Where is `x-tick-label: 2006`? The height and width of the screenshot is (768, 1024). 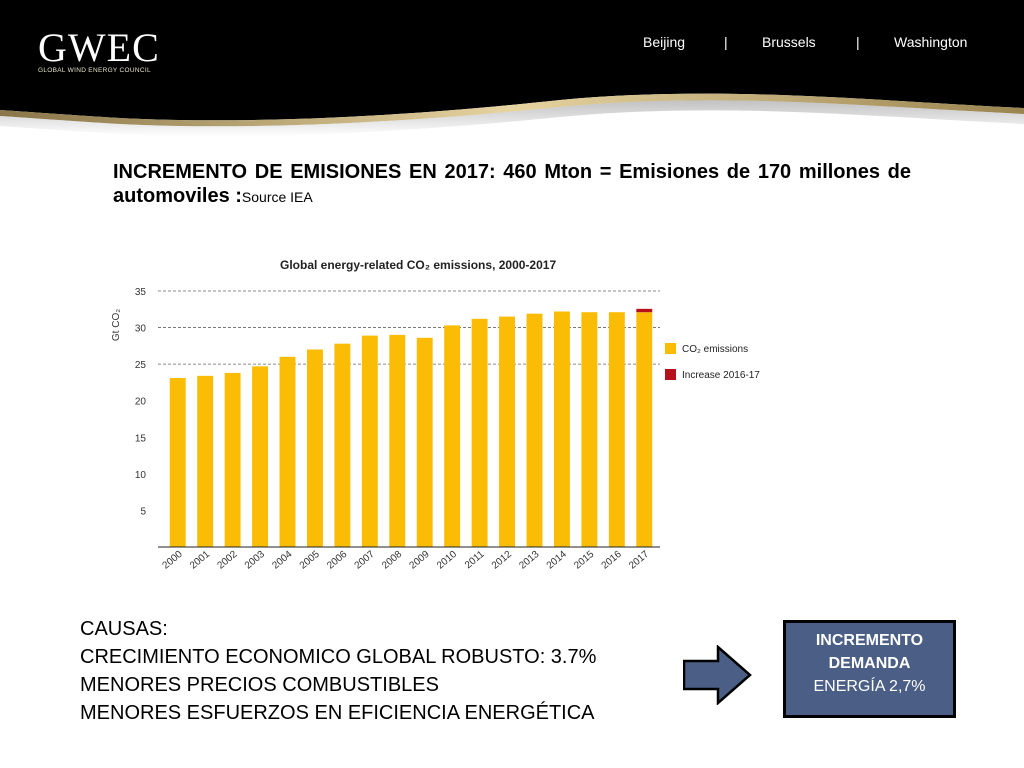 x-tick-label: 2006 is located at coordinates (337, 560).